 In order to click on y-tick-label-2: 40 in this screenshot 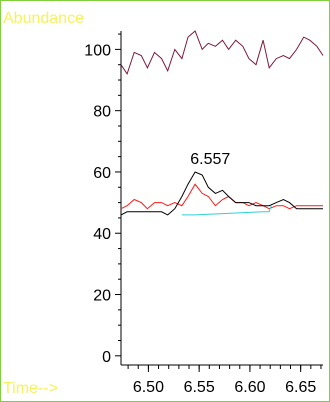, I will do `click(102, 234)`.